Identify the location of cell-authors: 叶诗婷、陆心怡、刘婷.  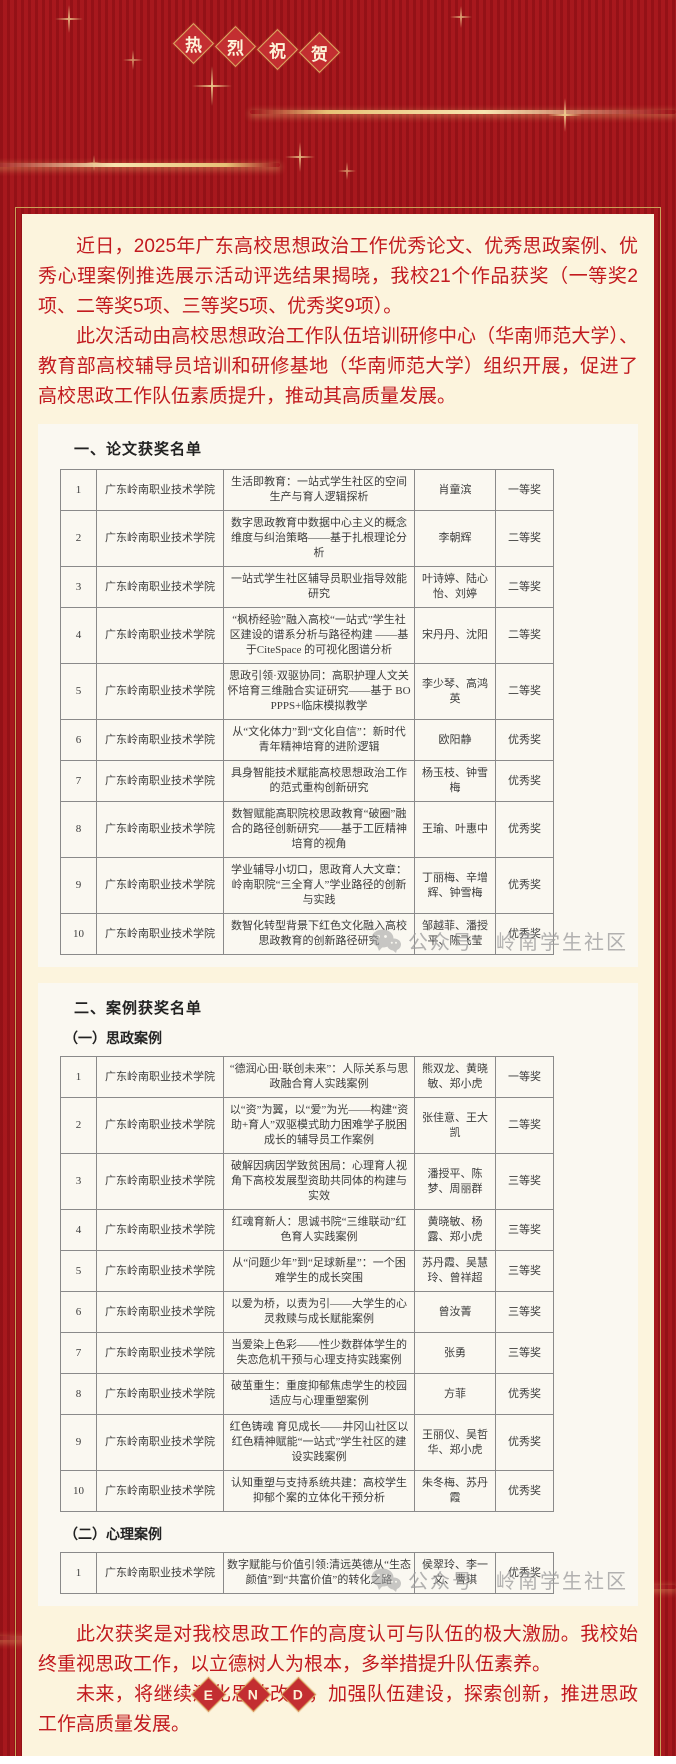
(455, 587).